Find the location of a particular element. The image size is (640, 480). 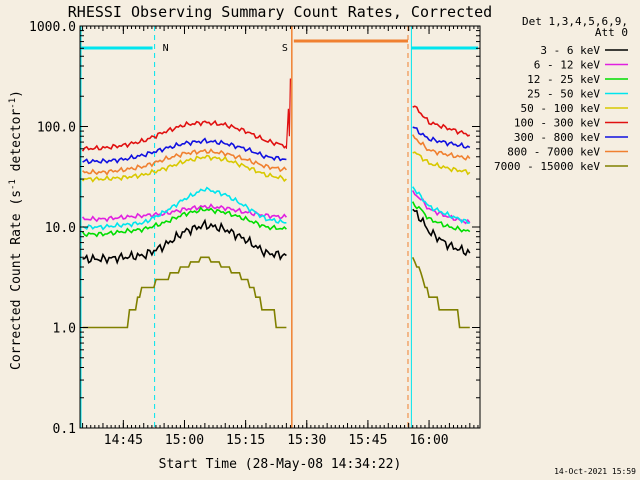

y-tick-label: 100.0 is located at coordinates (56, 128).